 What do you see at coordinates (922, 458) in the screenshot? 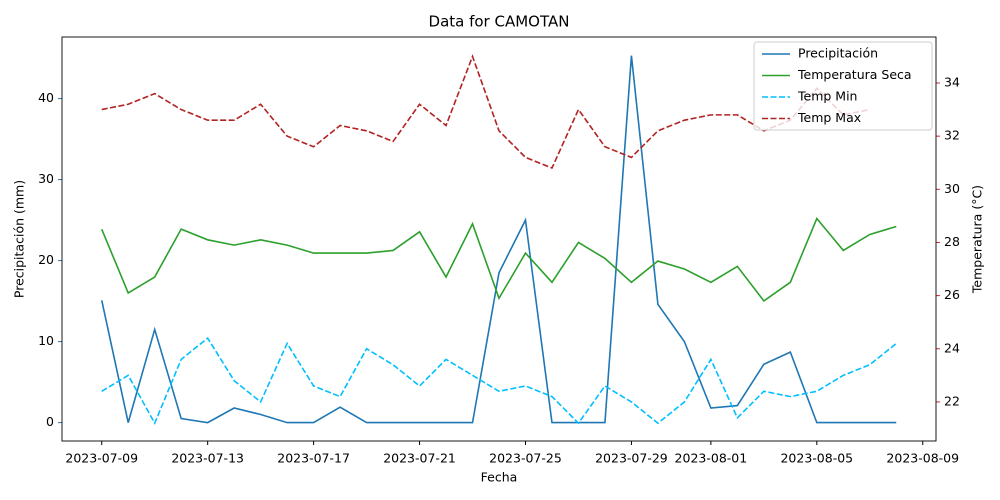
I see `x-tick-label: 2023-08-09` at bounding box center [922, 458].